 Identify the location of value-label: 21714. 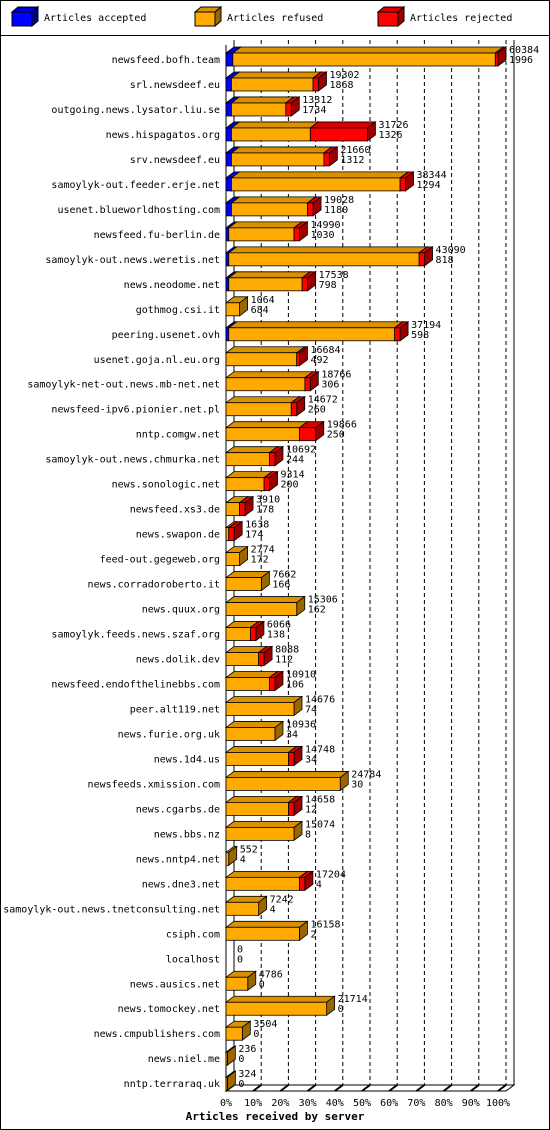
(353, 999).